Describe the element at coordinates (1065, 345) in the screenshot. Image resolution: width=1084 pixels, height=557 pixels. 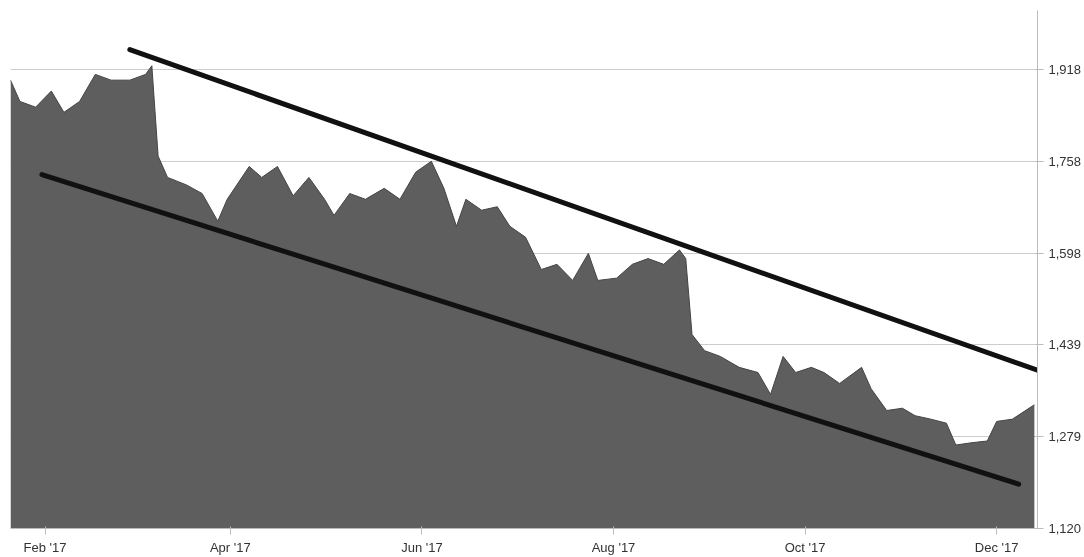
I see `y-tick-label: 1,439` at that location.